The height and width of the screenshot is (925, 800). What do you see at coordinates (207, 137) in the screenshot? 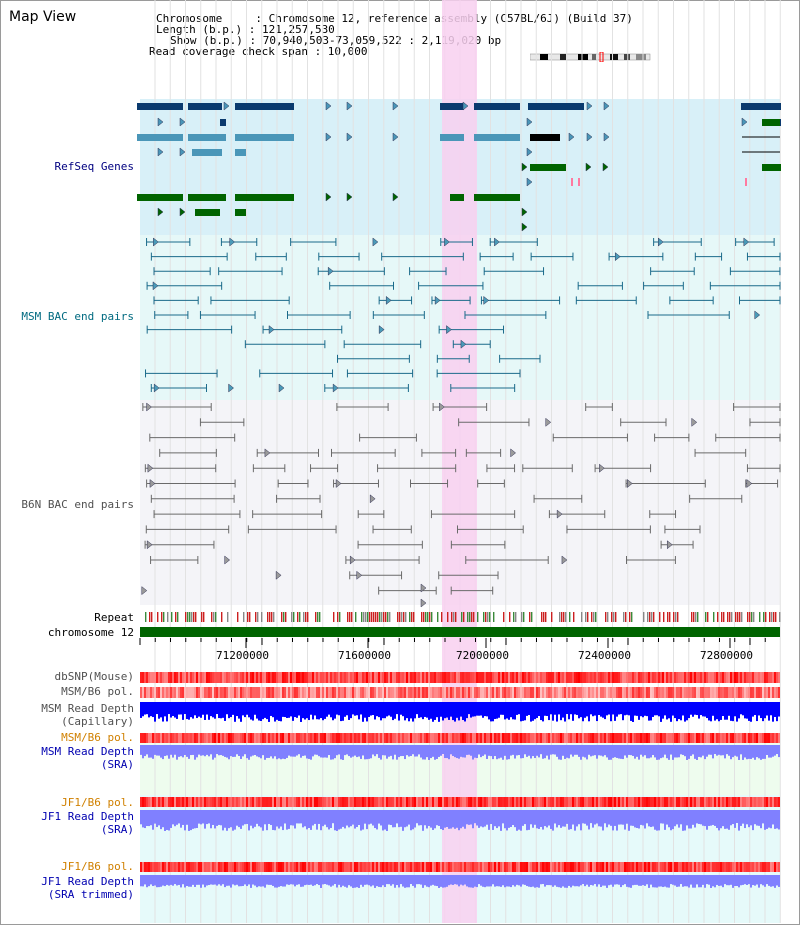
I see `refseq-gene-light` at bounding box center [207, 137].